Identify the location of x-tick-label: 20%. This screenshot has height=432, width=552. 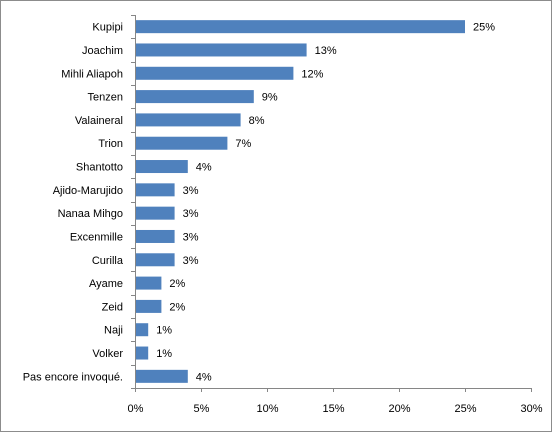
(399, 409).